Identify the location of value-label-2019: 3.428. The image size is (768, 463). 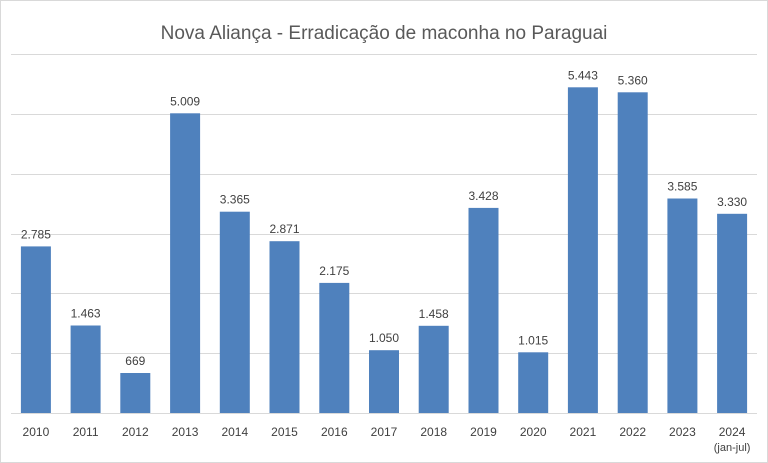
(483, 196).